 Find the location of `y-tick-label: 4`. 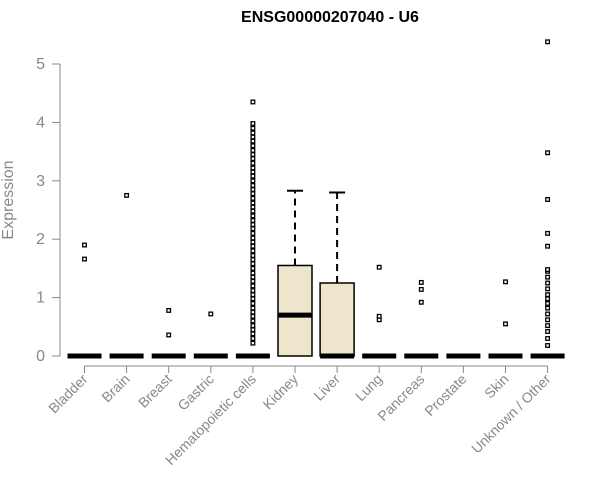

y-tick-label: 4 is located at coordinates (40, 122).